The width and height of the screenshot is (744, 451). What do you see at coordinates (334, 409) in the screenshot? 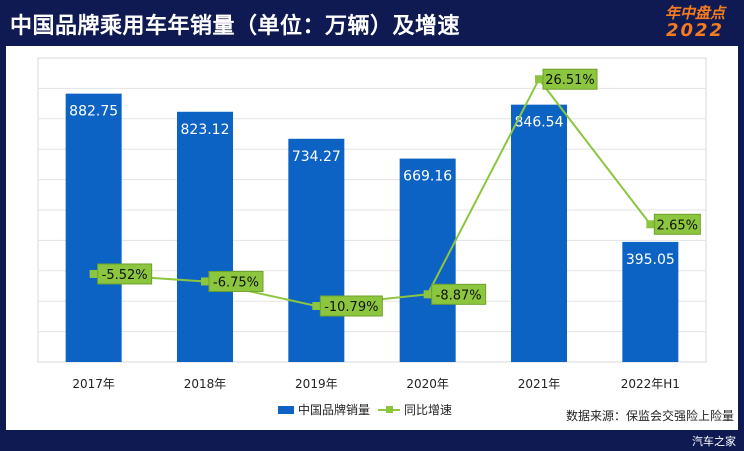
I see `legend-label: 中国品牌销量` at bounding box center [334, 409].